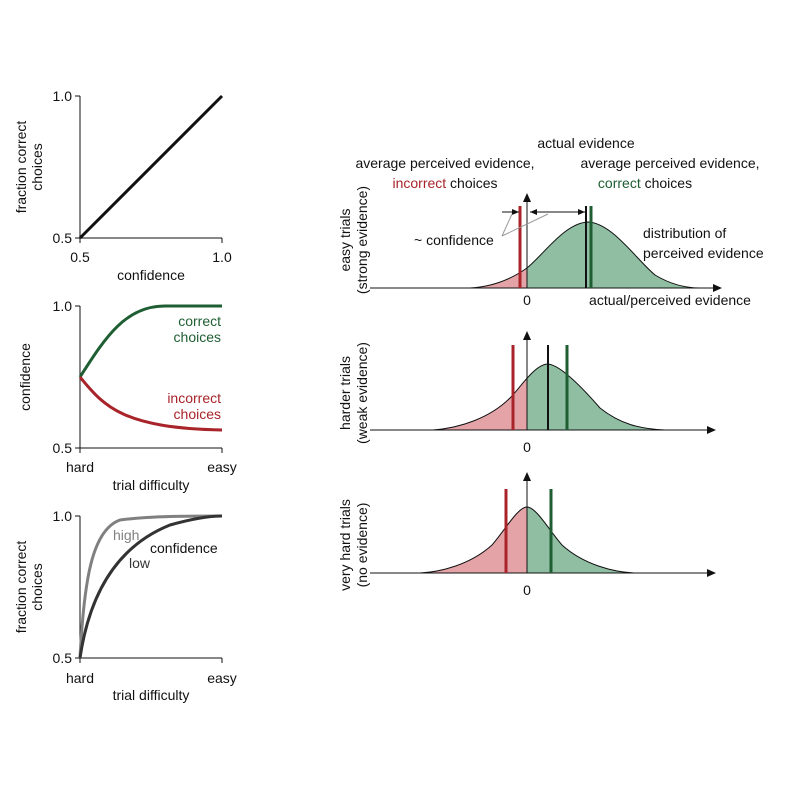 The width and height of the screenshot is (800, 800). Describe the element at coordinates (21, 167) in the screenshot. I see `panel-a-ylabel-line1: fraction correct` at that location.